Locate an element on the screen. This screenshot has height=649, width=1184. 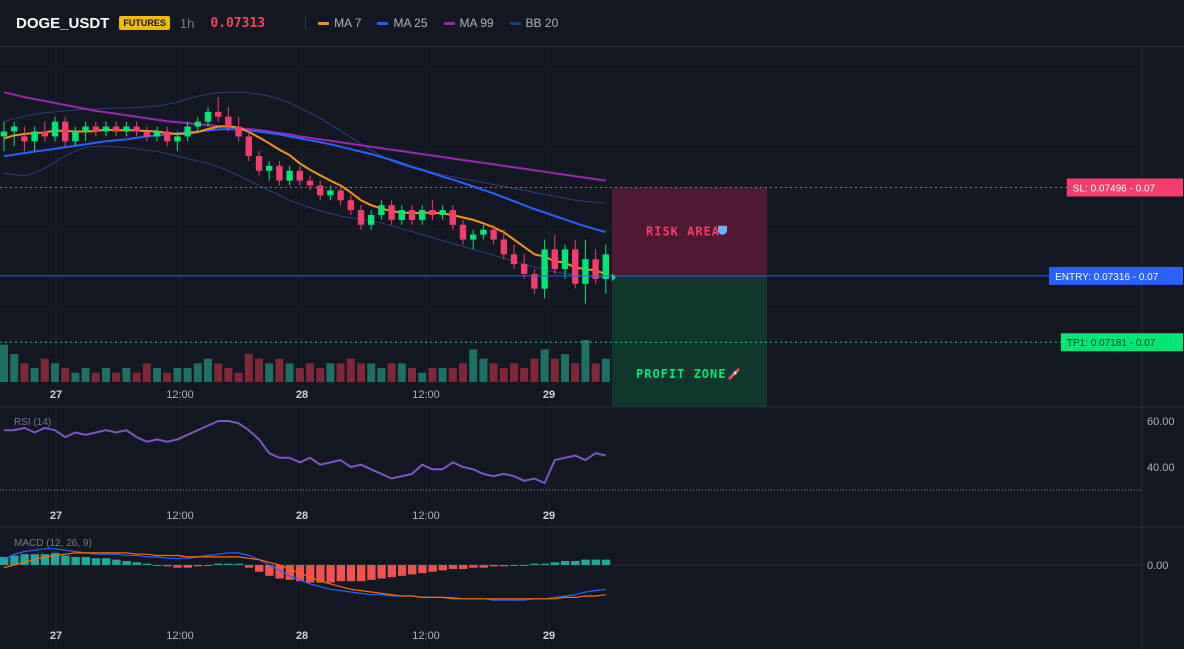
profit-zone-label: PROFIT ZONE is located at coordinates (681, 374).